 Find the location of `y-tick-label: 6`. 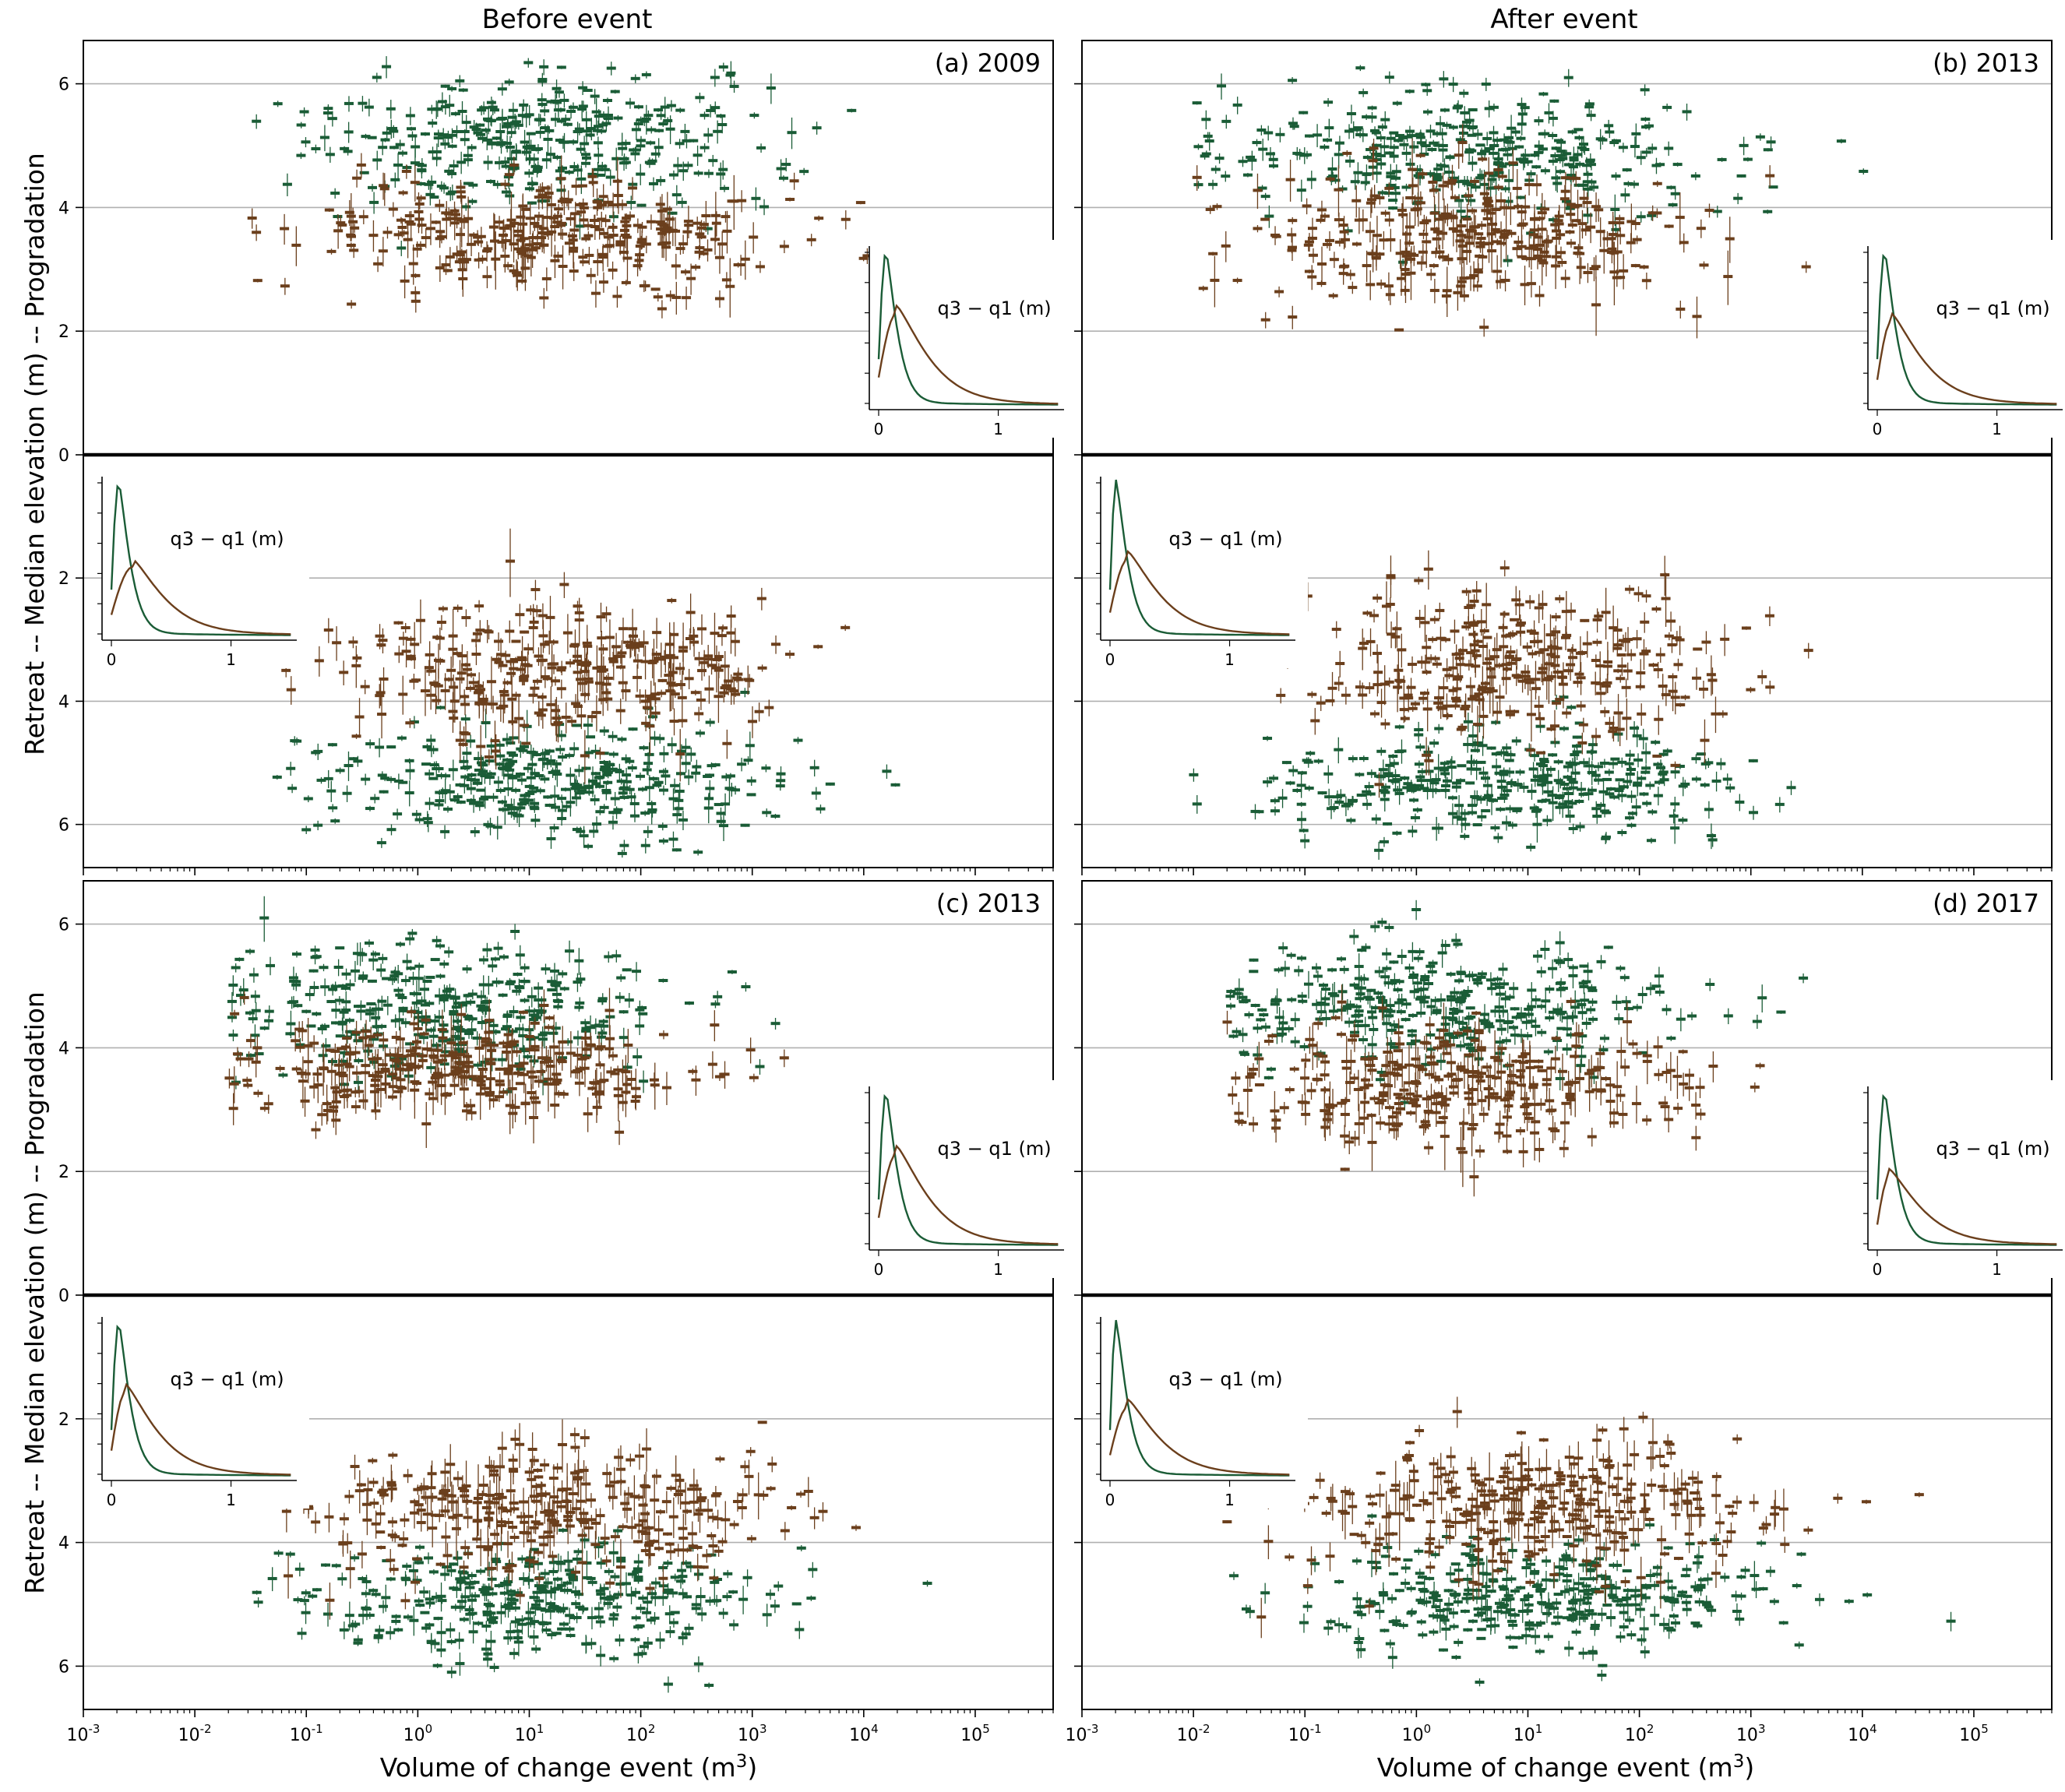

y-tick-label: 6 is located at coordinates (63, 85).